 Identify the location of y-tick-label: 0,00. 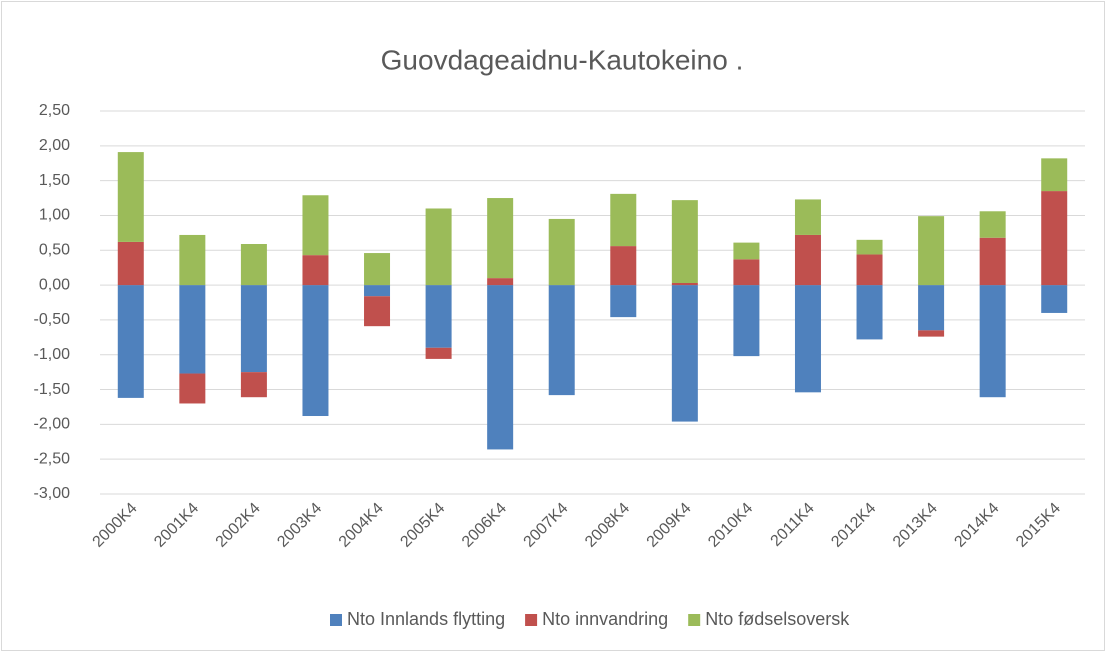
(54, 284).